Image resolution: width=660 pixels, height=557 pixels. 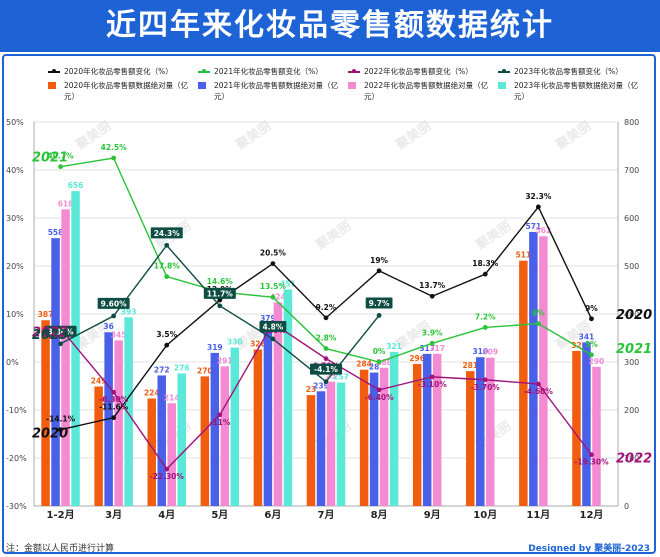 What do you see at coordinates (16, 410) in the screenshot?
I see `y-left-tick-label: -10%` at bounding box center [16, 410].